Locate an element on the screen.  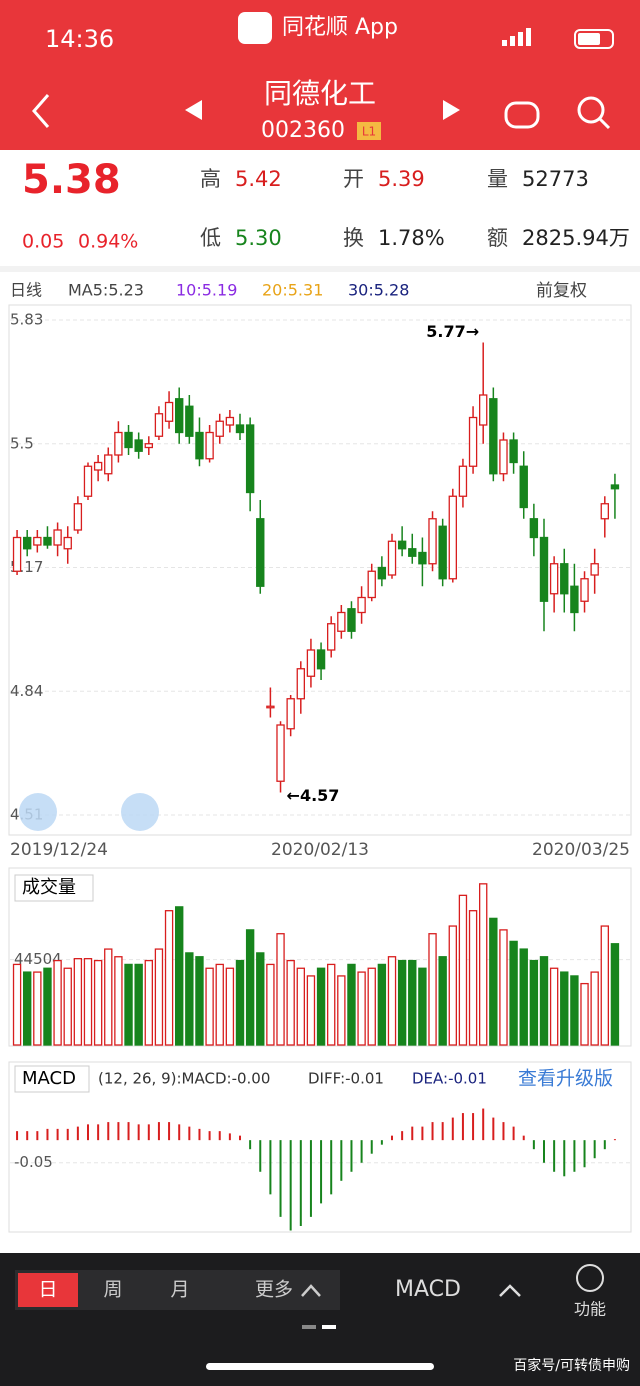
tab: 月 is located at coordinates (179, 1290).